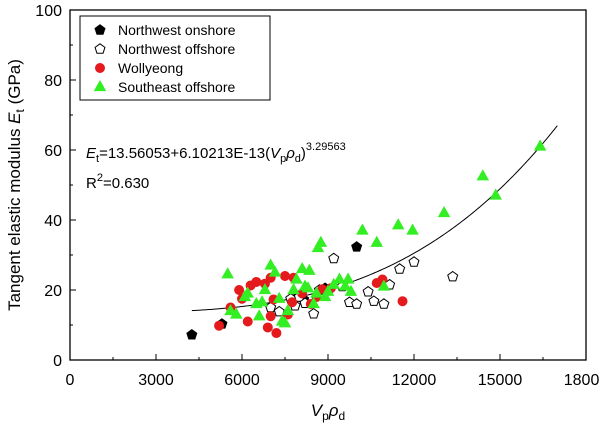 This screenshot has height=430, width=600. I want to click on x-tick-label: 0, so click(70, 380).